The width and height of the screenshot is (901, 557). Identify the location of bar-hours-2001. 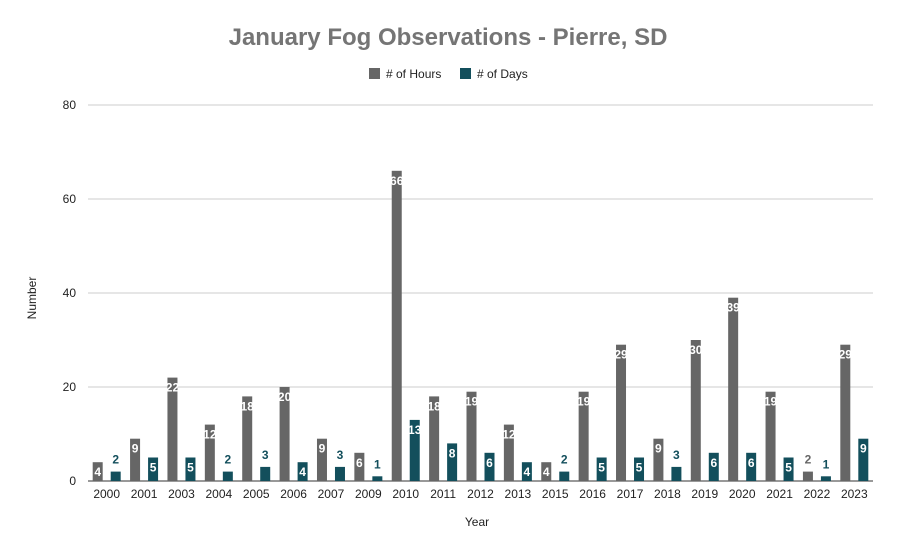
(135, 459).